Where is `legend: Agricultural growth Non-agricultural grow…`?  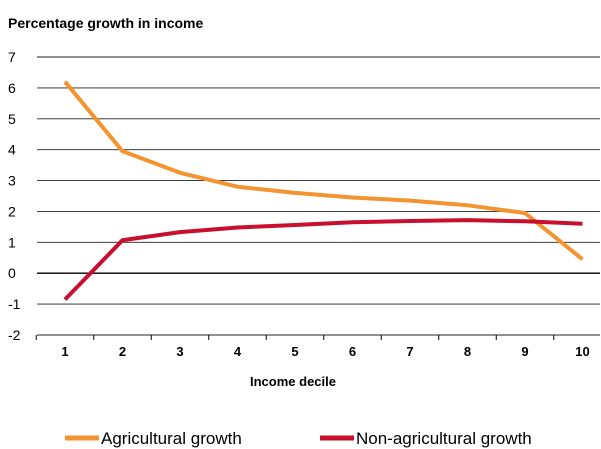 legend: Agricultural growth Non-agricultural grow… is located at coordinates (298, 438).